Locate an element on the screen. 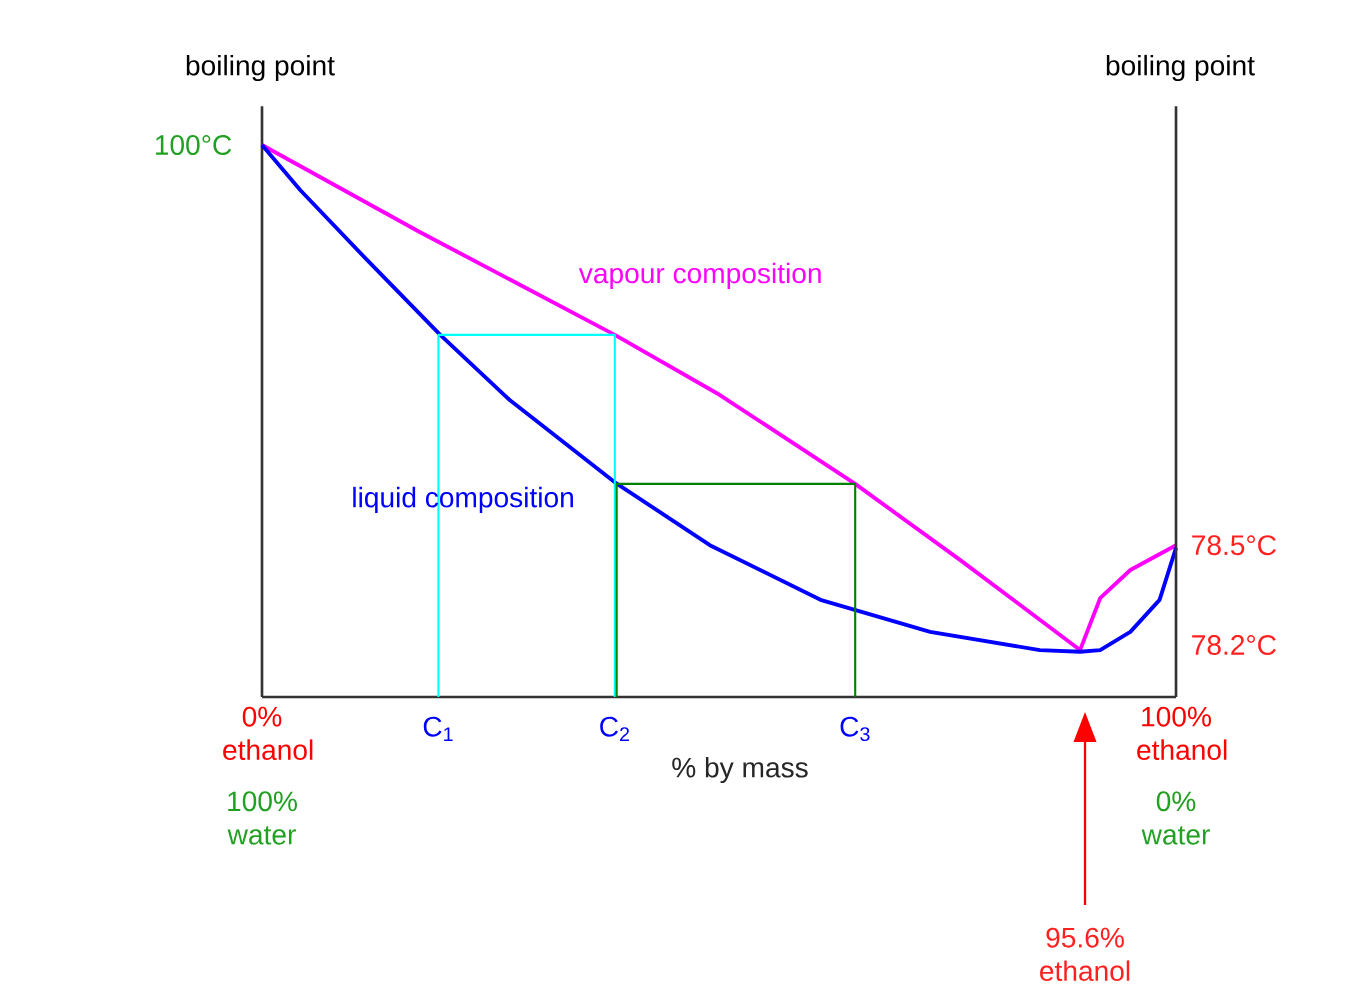 The width and height of the screenshot is (1353, 993). annotation: C$_{1}$ is located at coordinates (438, 728).